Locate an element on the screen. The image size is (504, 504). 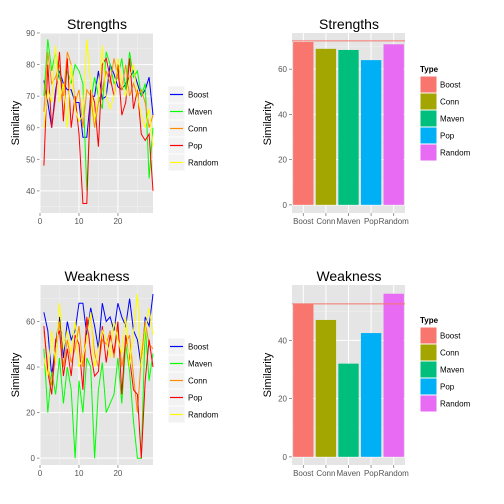
y-tick-label: 90 is located at coordinates (30, 33).